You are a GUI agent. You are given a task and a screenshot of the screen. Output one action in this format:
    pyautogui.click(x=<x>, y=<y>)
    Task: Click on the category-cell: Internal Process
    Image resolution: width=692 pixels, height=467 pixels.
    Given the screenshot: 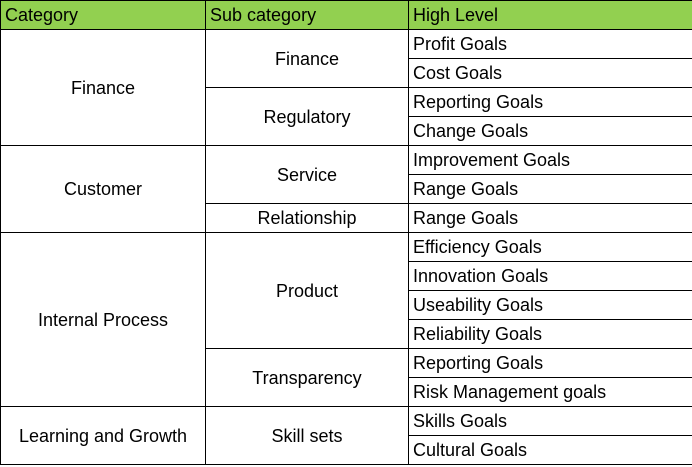 What is the action you would take?
    pyautogui.click(x=103, y=319)
    